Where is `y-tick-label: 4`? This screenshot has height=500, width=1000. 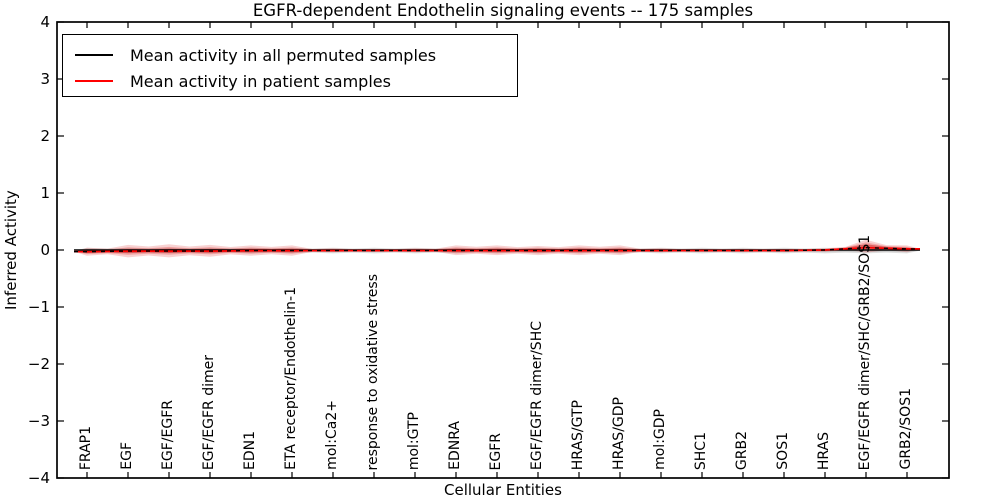
y-tick-label: 4 is located at coordinates (45, 22).